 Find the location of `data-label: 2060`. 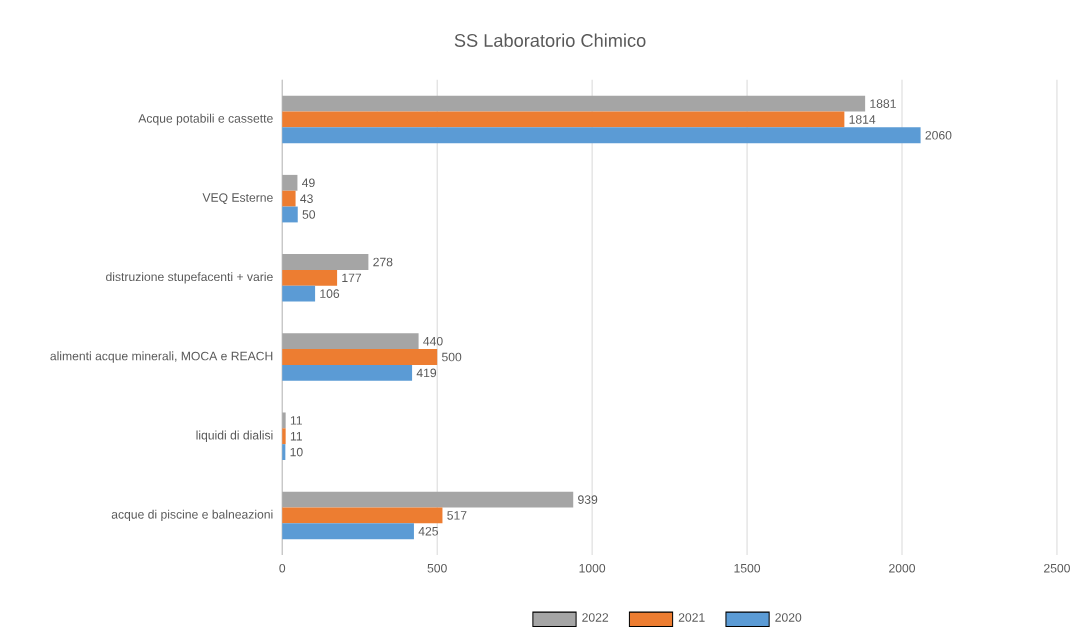

data-label: 2060 is located at coordinates (938, 135).